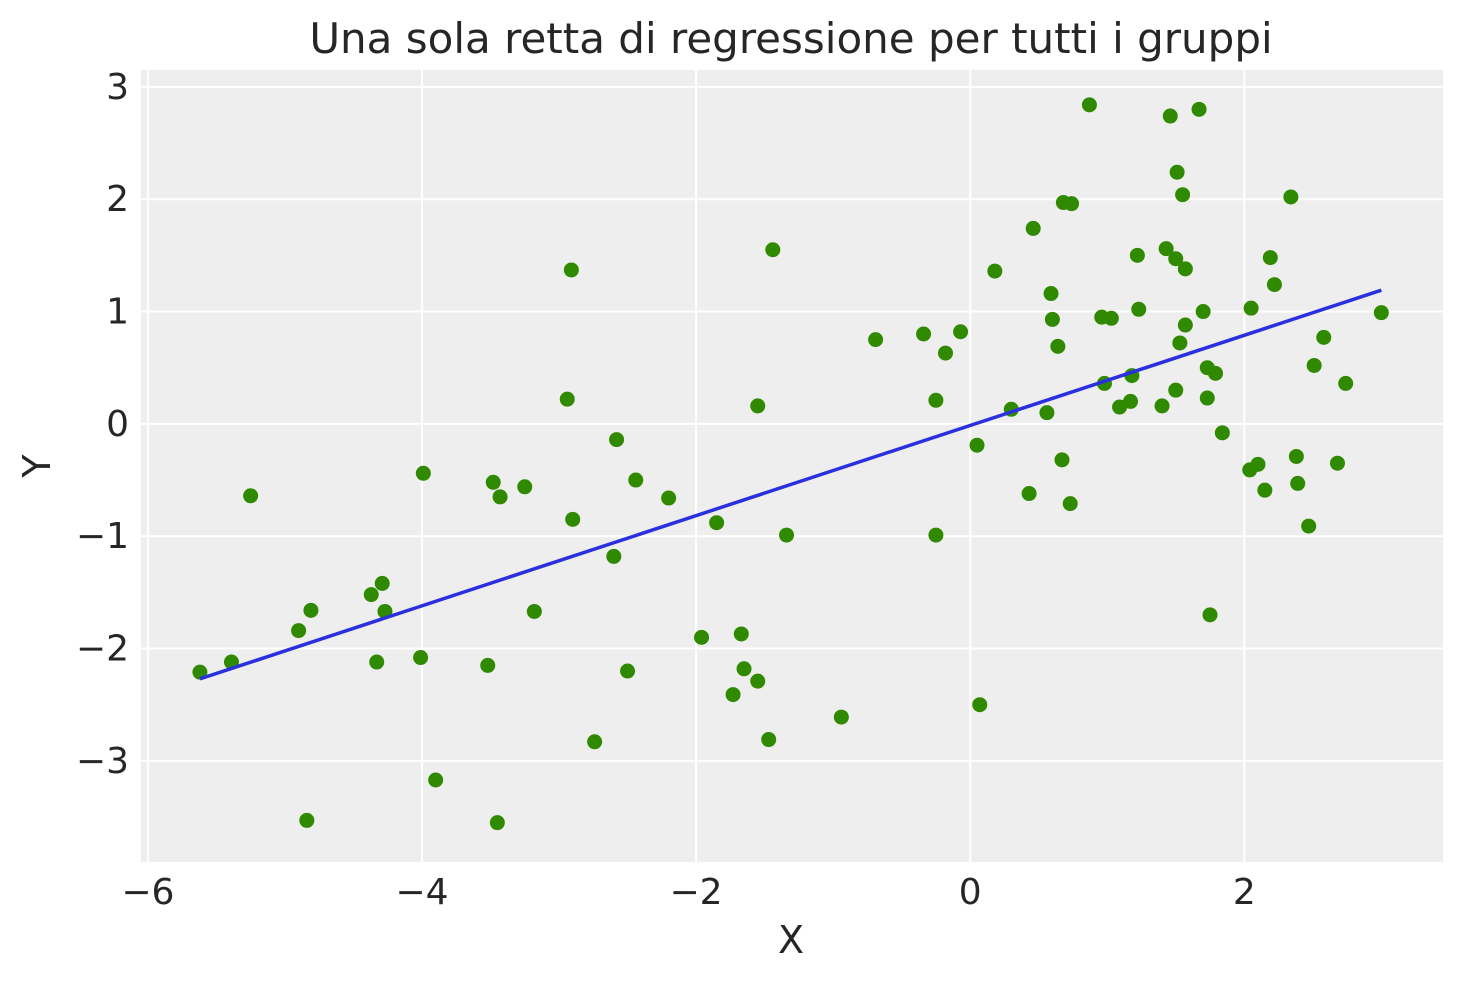  Describe the element at coordinates (1244, 892) in the screenshot. I see `x-tick-label: 2` at that location.